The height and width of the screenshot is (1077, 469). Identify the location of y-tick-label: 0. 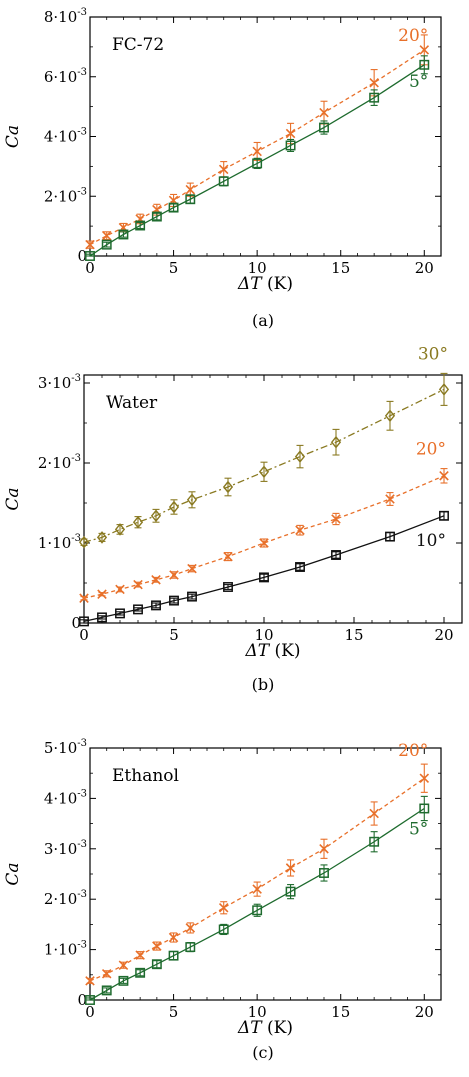
(82, 256).